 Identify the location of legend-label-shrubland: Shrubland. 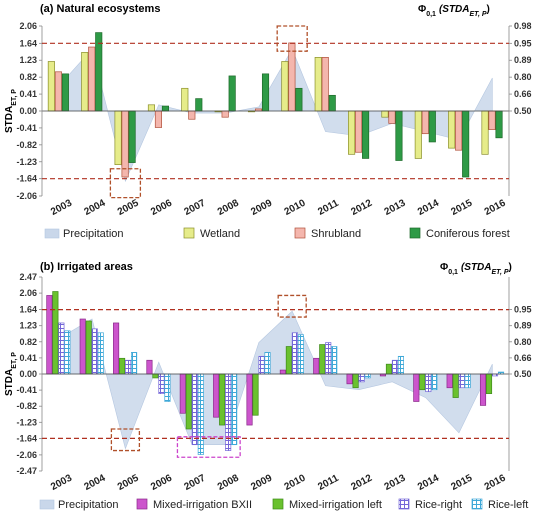
(336, 234).